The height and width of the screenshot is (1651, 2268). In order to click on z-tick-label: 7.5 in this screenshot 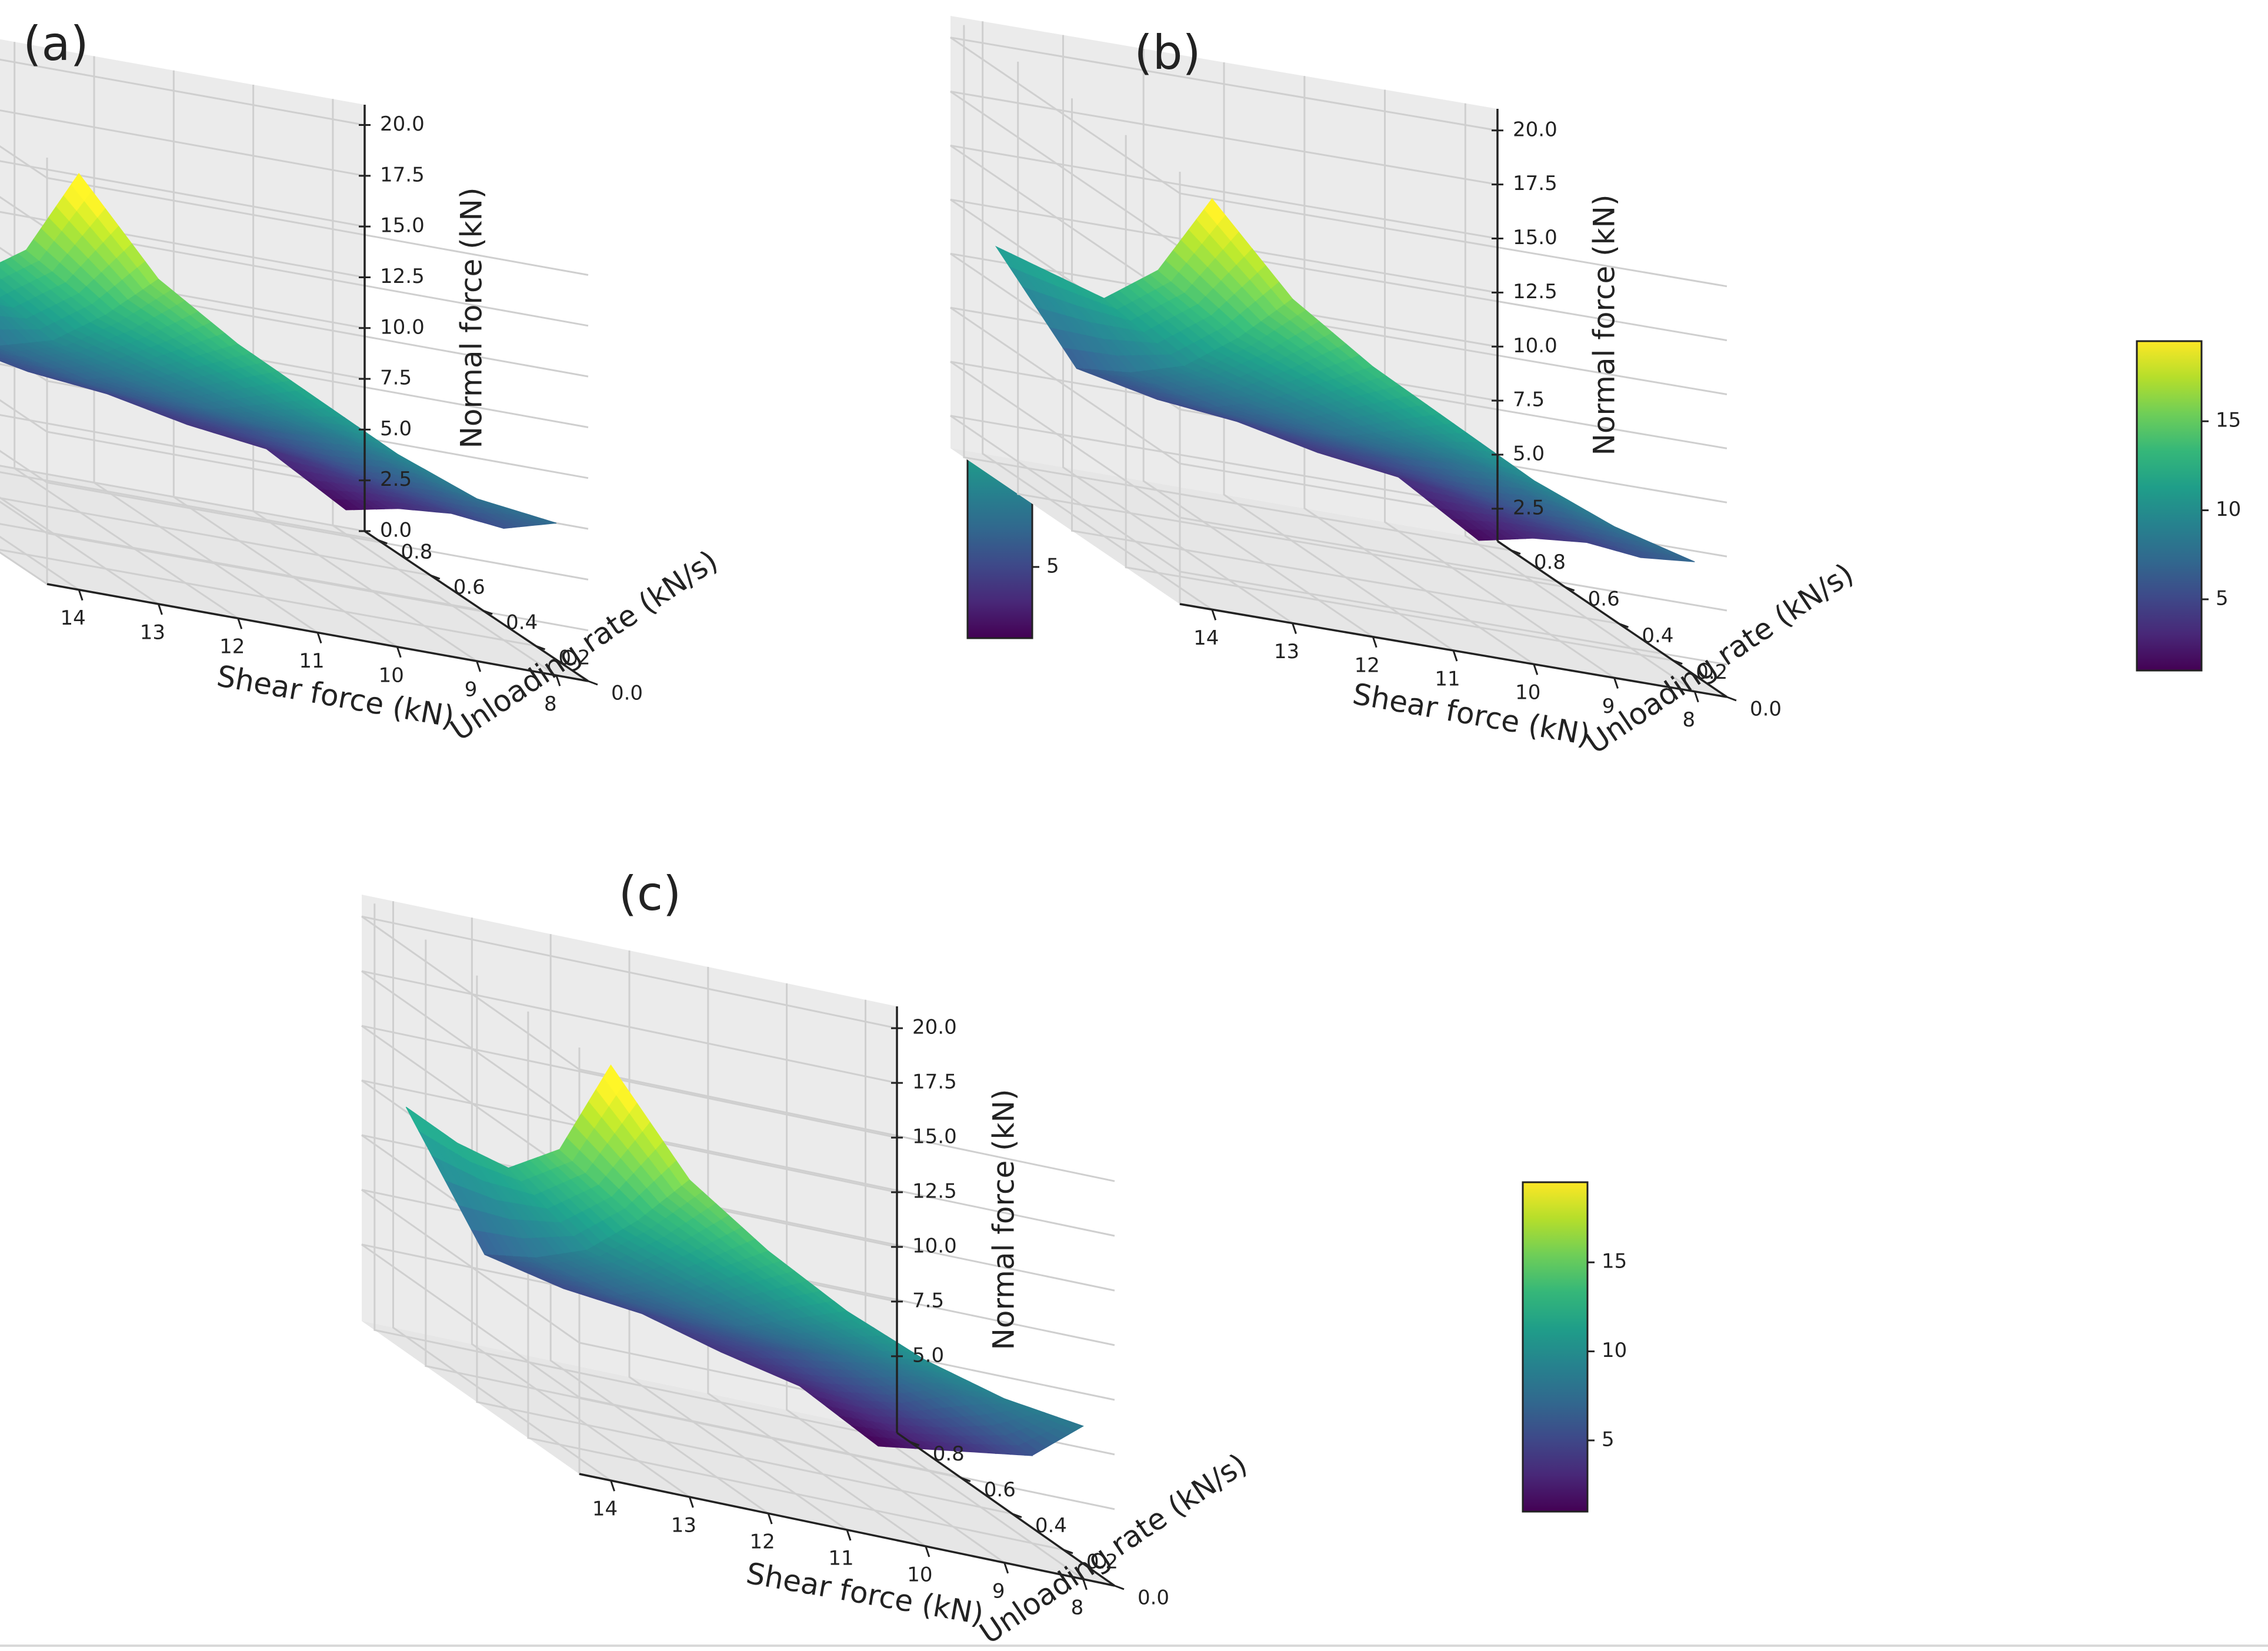, I will do `click(396, 378)`.